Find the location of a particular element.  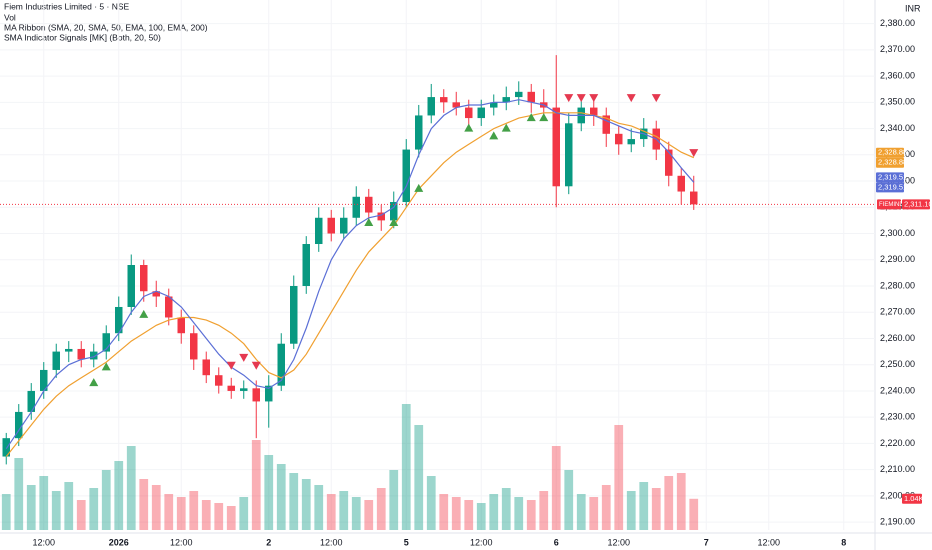

symbol-tag-box is located at coordinates (889, 204).